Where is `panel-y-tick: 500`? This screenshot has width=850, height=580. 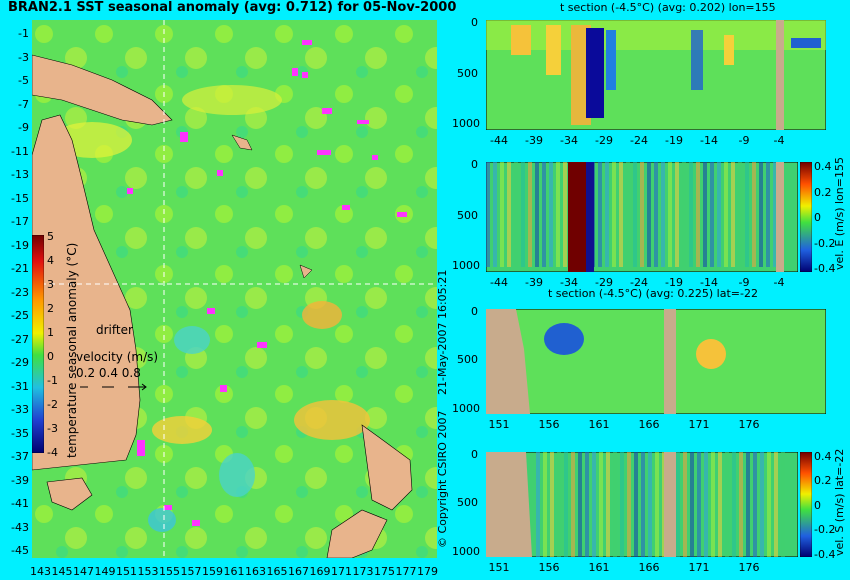
panel-y-tick: 500 is located at coordinates (467, 215).